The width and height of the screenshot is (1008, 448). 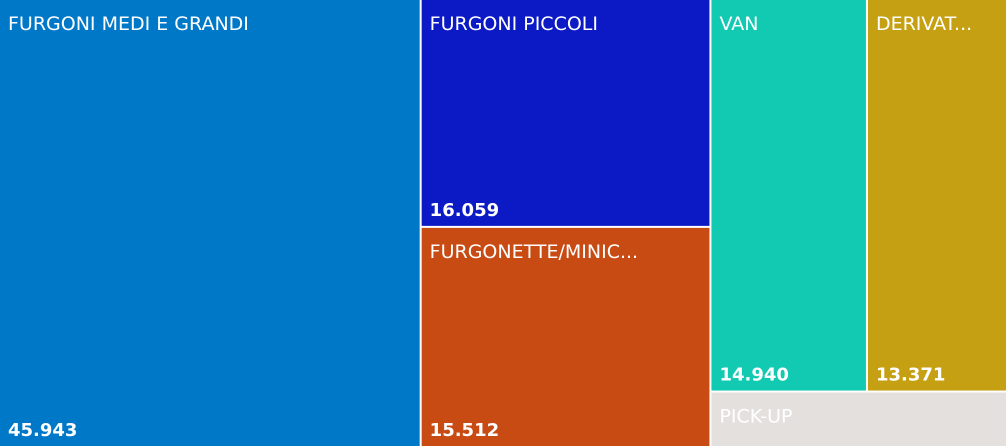 I want to click on data-label: 16.059, so click(x=464, y=210).